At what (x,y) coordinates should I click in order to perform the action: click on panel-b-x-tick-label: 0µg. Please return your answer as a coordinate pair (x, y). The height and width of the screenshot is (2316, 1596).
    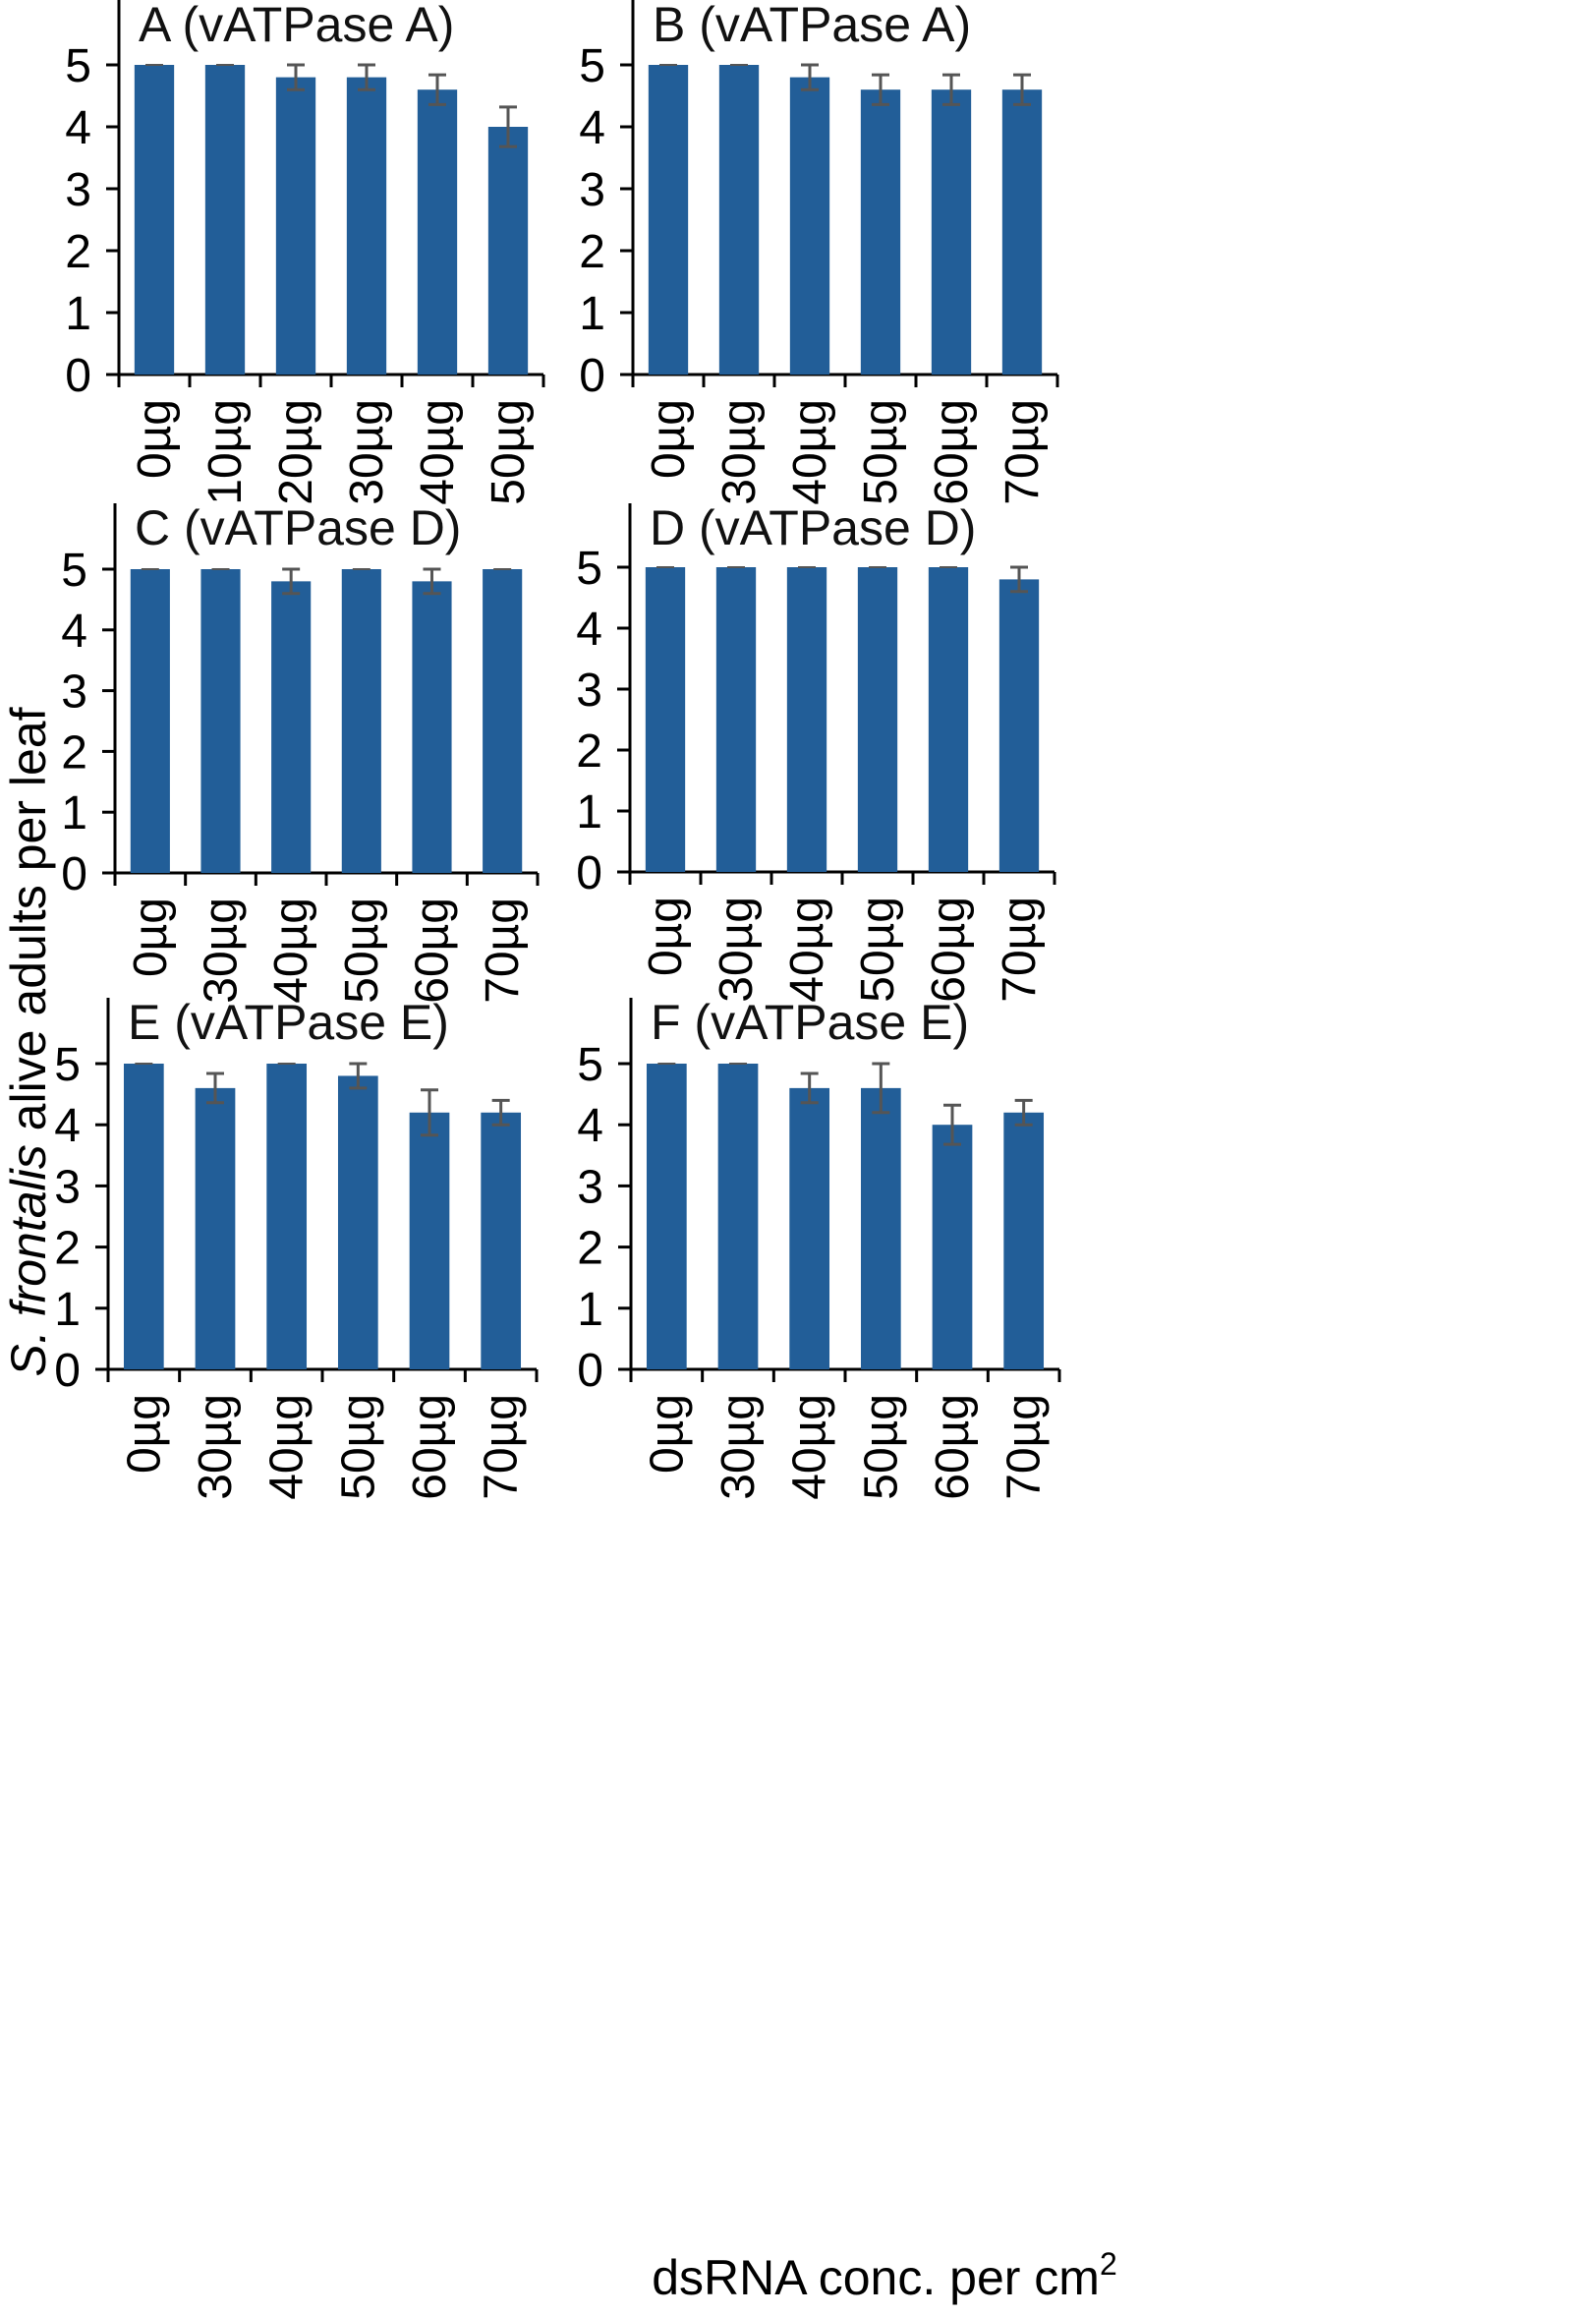
    Looking at the image, I should click on (669, 439).